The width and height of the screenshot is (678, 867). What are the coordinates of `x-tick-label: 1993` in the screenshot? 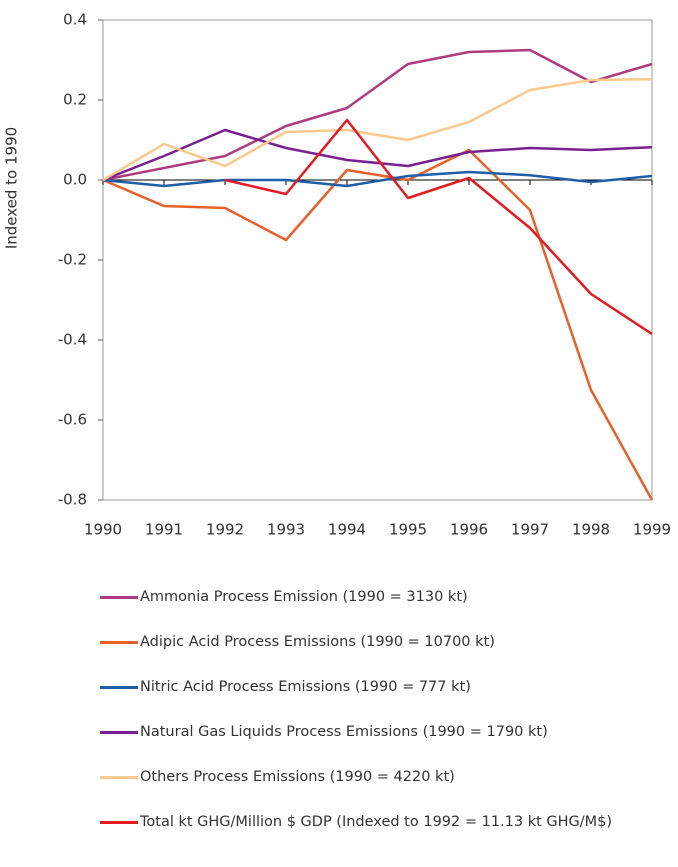 It's located at (286, 530).